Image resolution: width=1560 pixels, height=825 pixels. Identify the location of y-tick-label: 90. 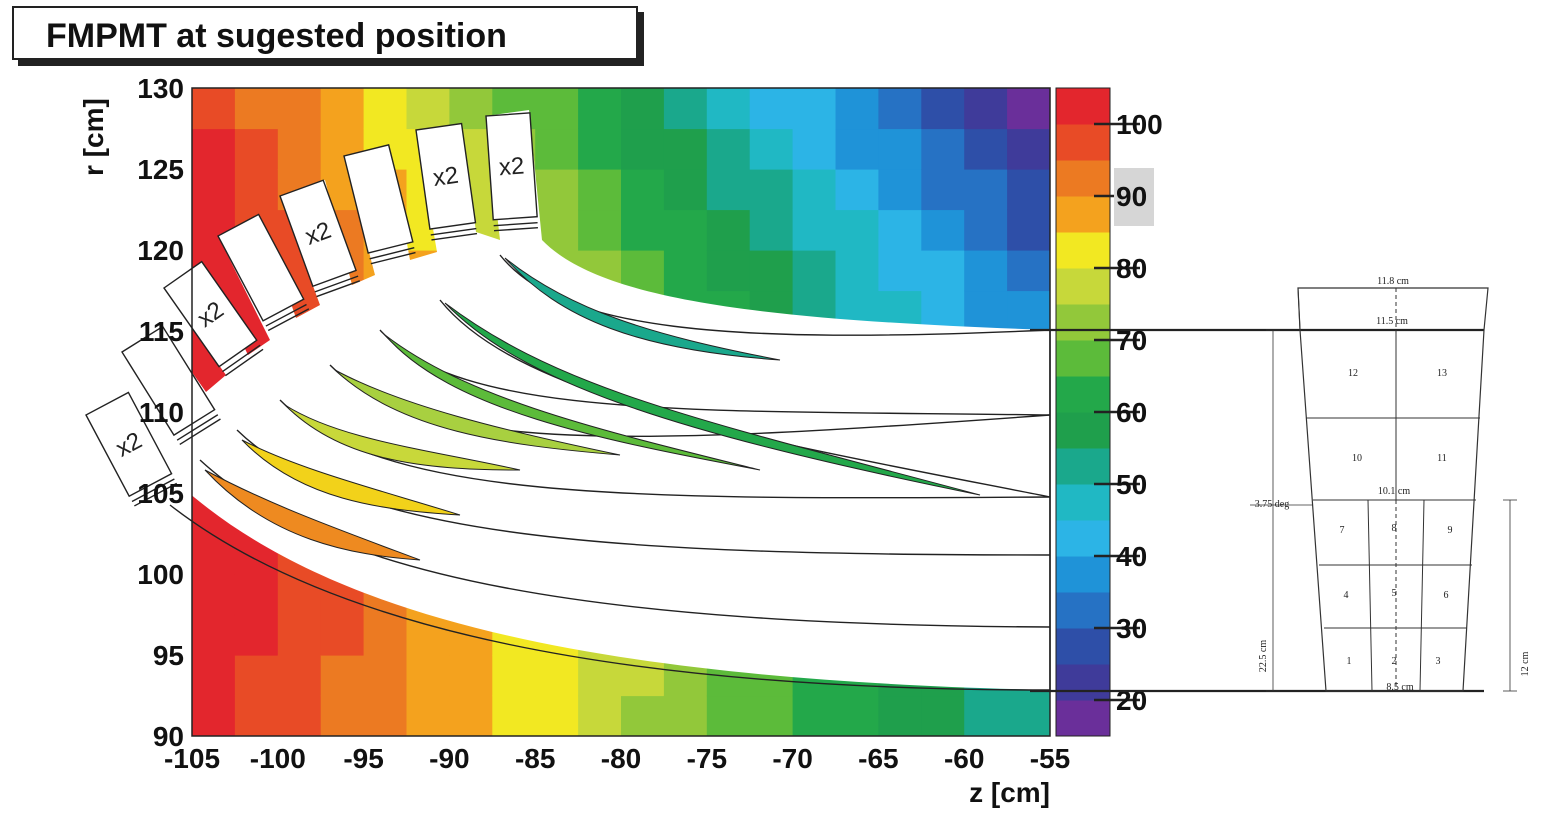
(168, 736).